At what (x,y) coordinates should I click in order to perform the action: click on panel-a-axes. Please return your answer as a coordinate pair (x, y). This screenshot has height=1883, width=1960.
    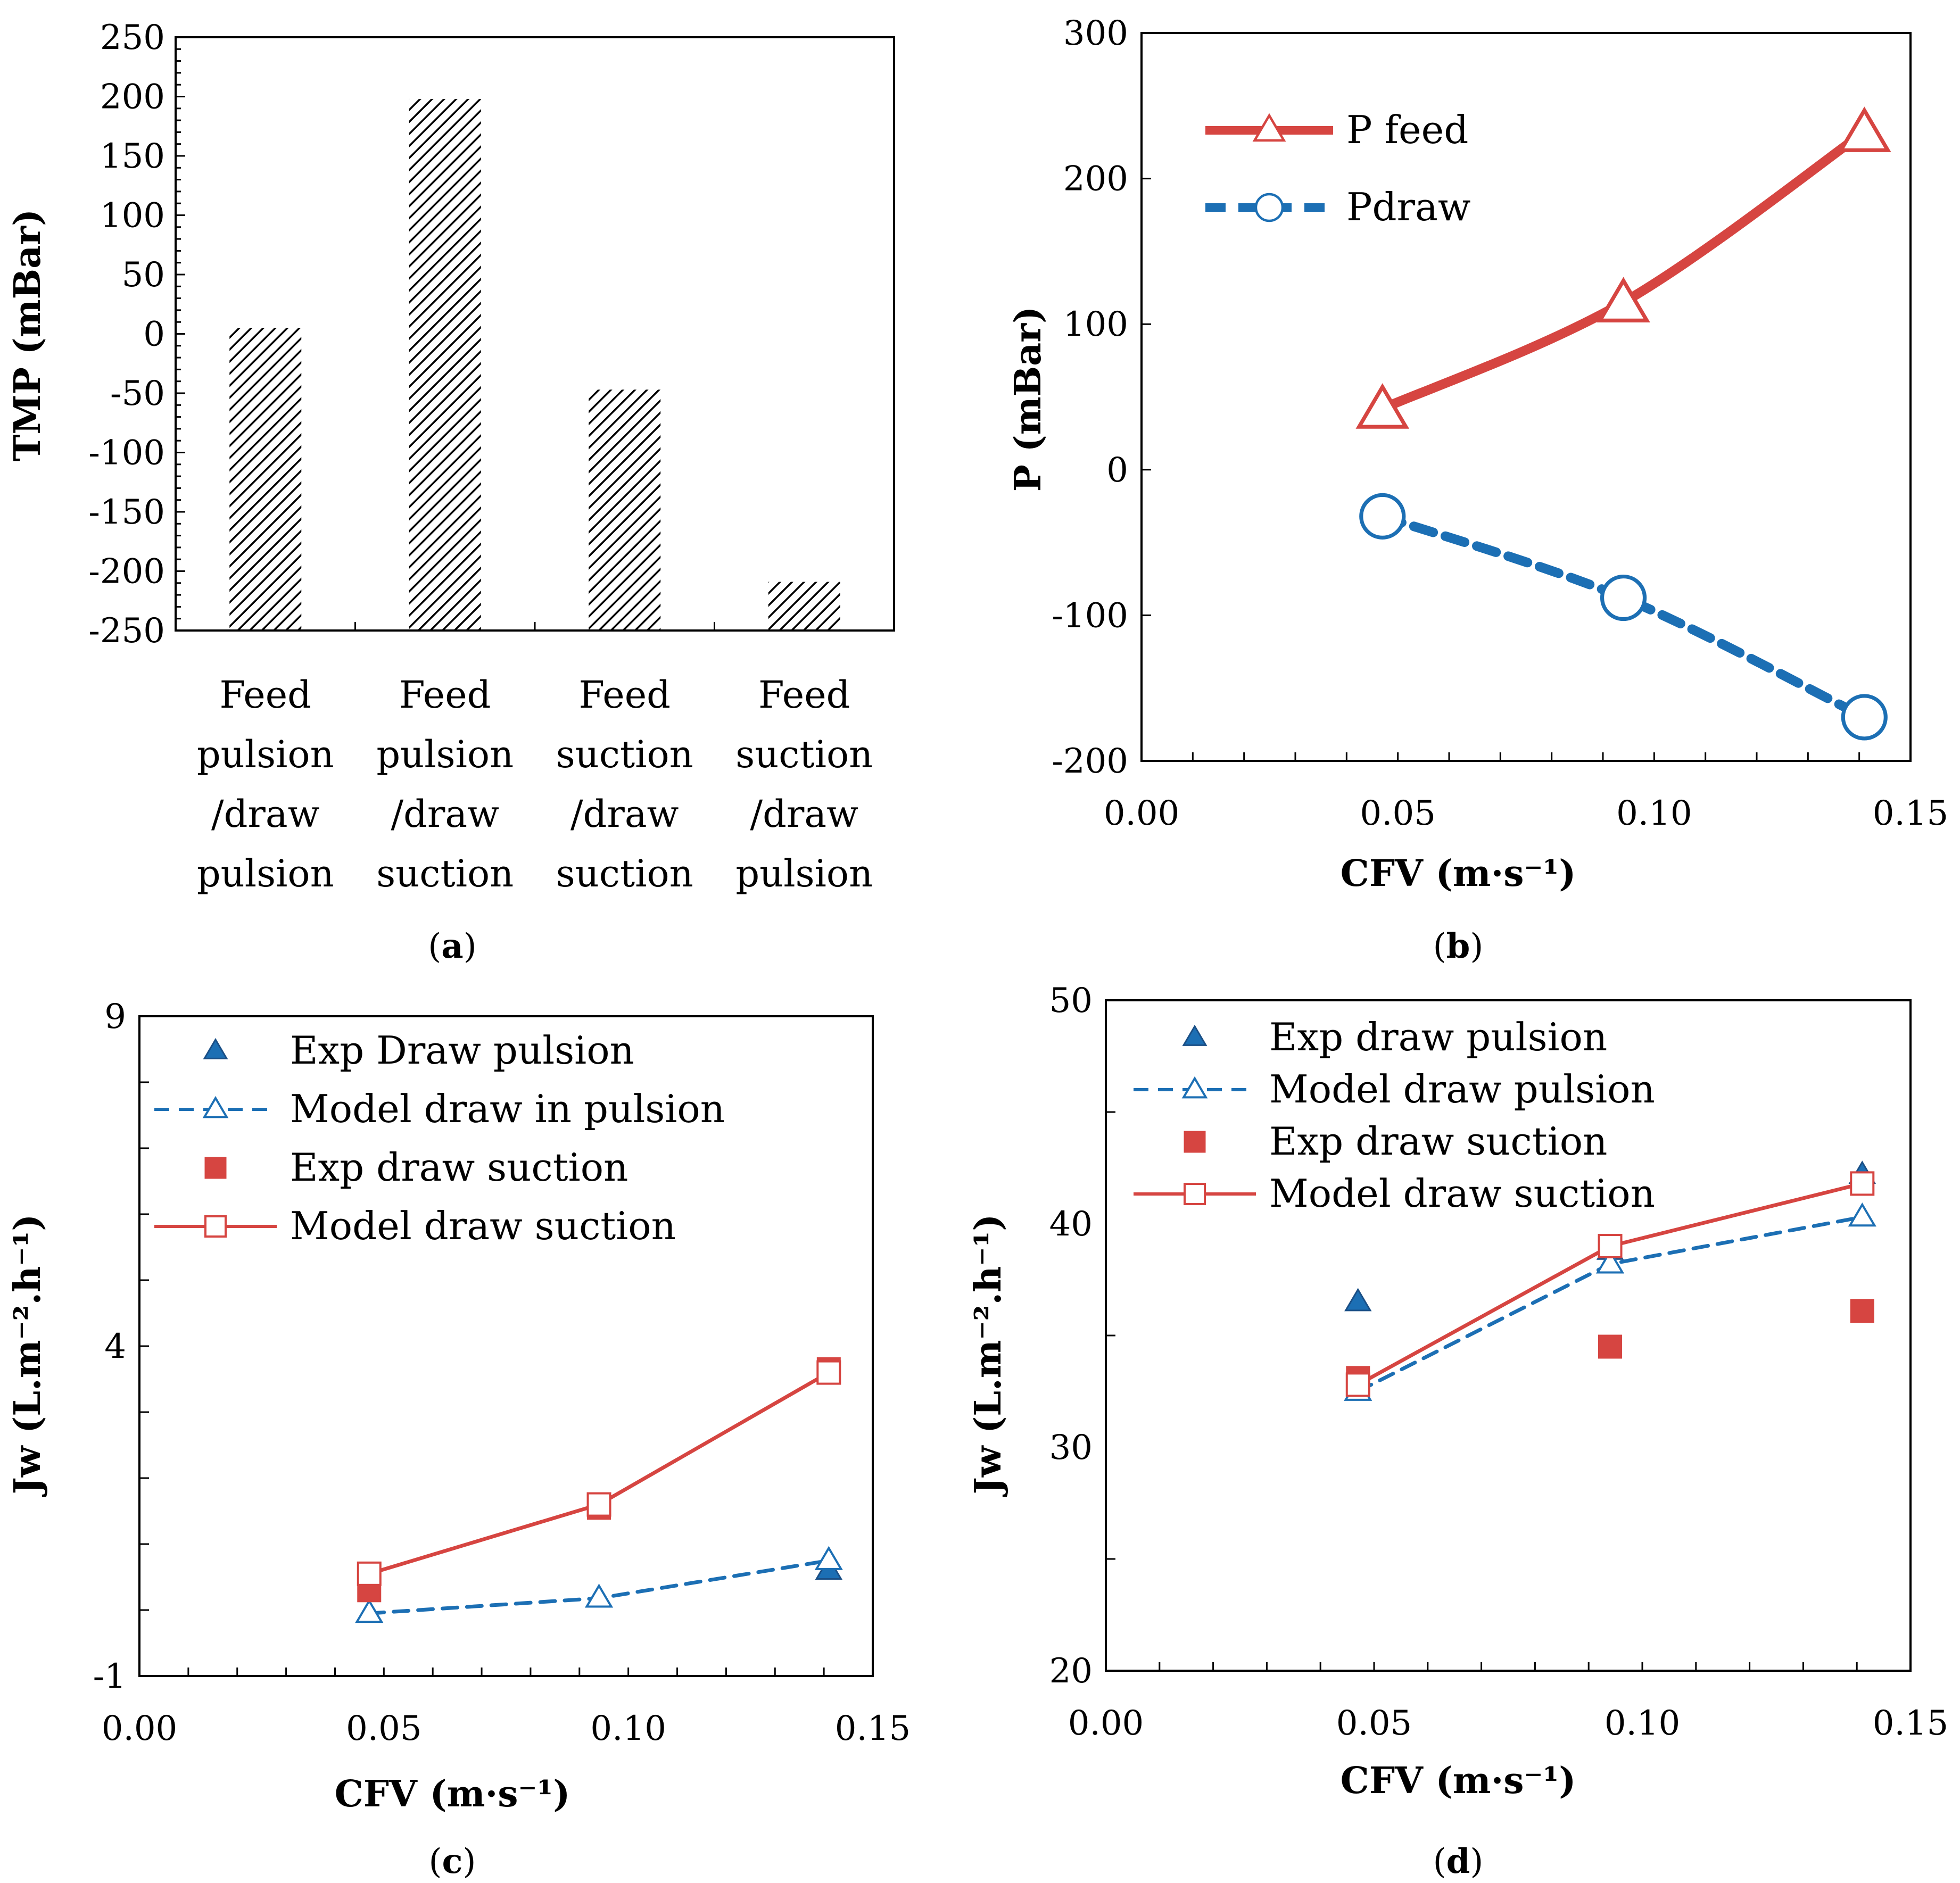
    Looking at the image, I should click on (535, 334).